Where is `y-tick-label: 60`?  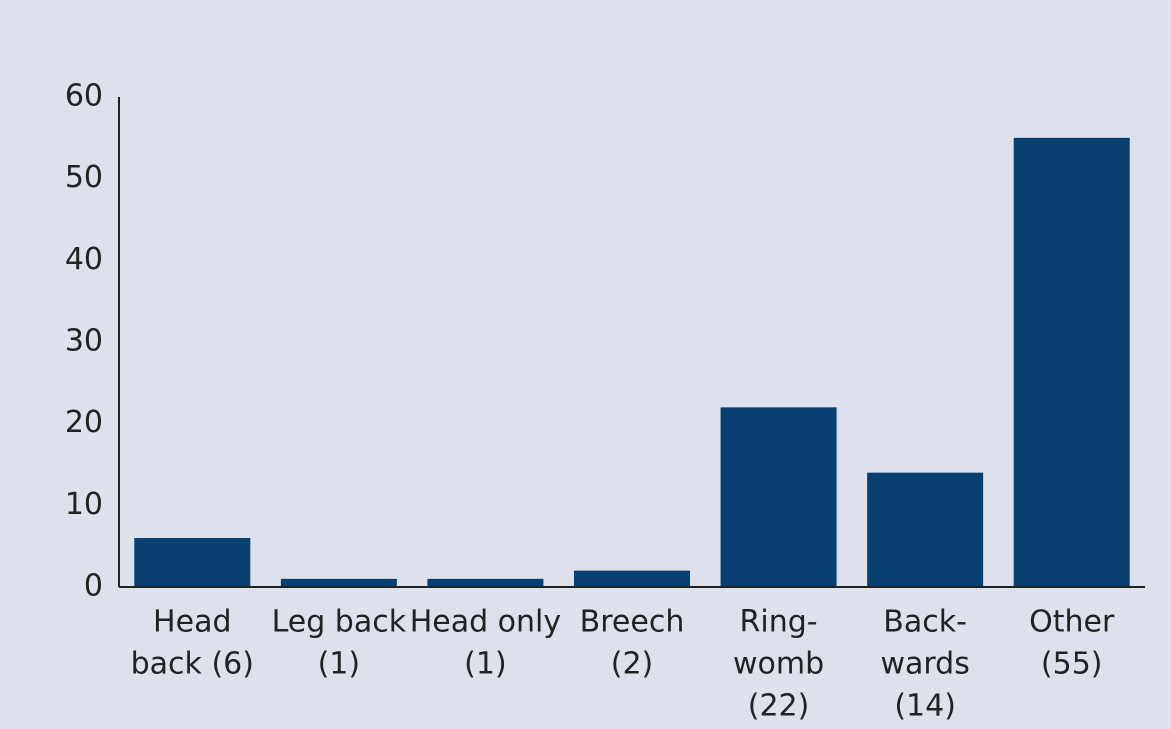 y-tick-label: 60 is located at coordinates (84, 96).